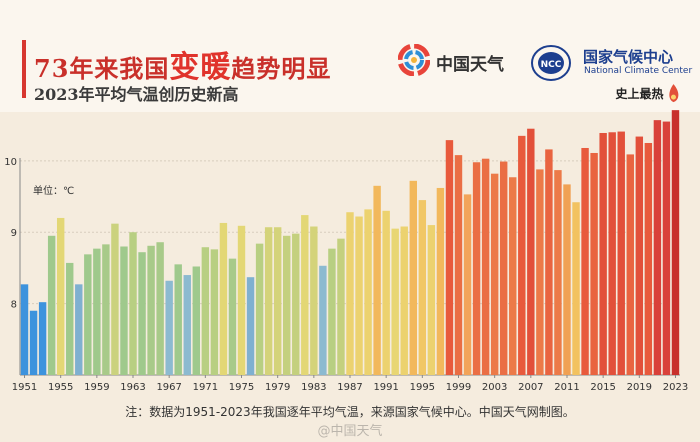  What do you see at coordinates (10, 162) in the screenshot?
I see `y-tick-label: 10` at bounding box center [10, 162].